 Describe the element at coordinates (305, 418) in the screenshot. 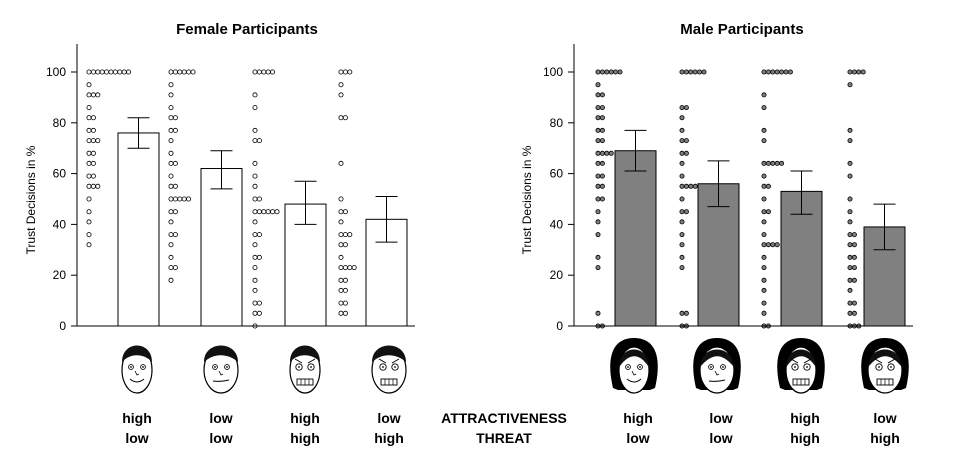

I see `attractiveness-level-label: high` at that location.